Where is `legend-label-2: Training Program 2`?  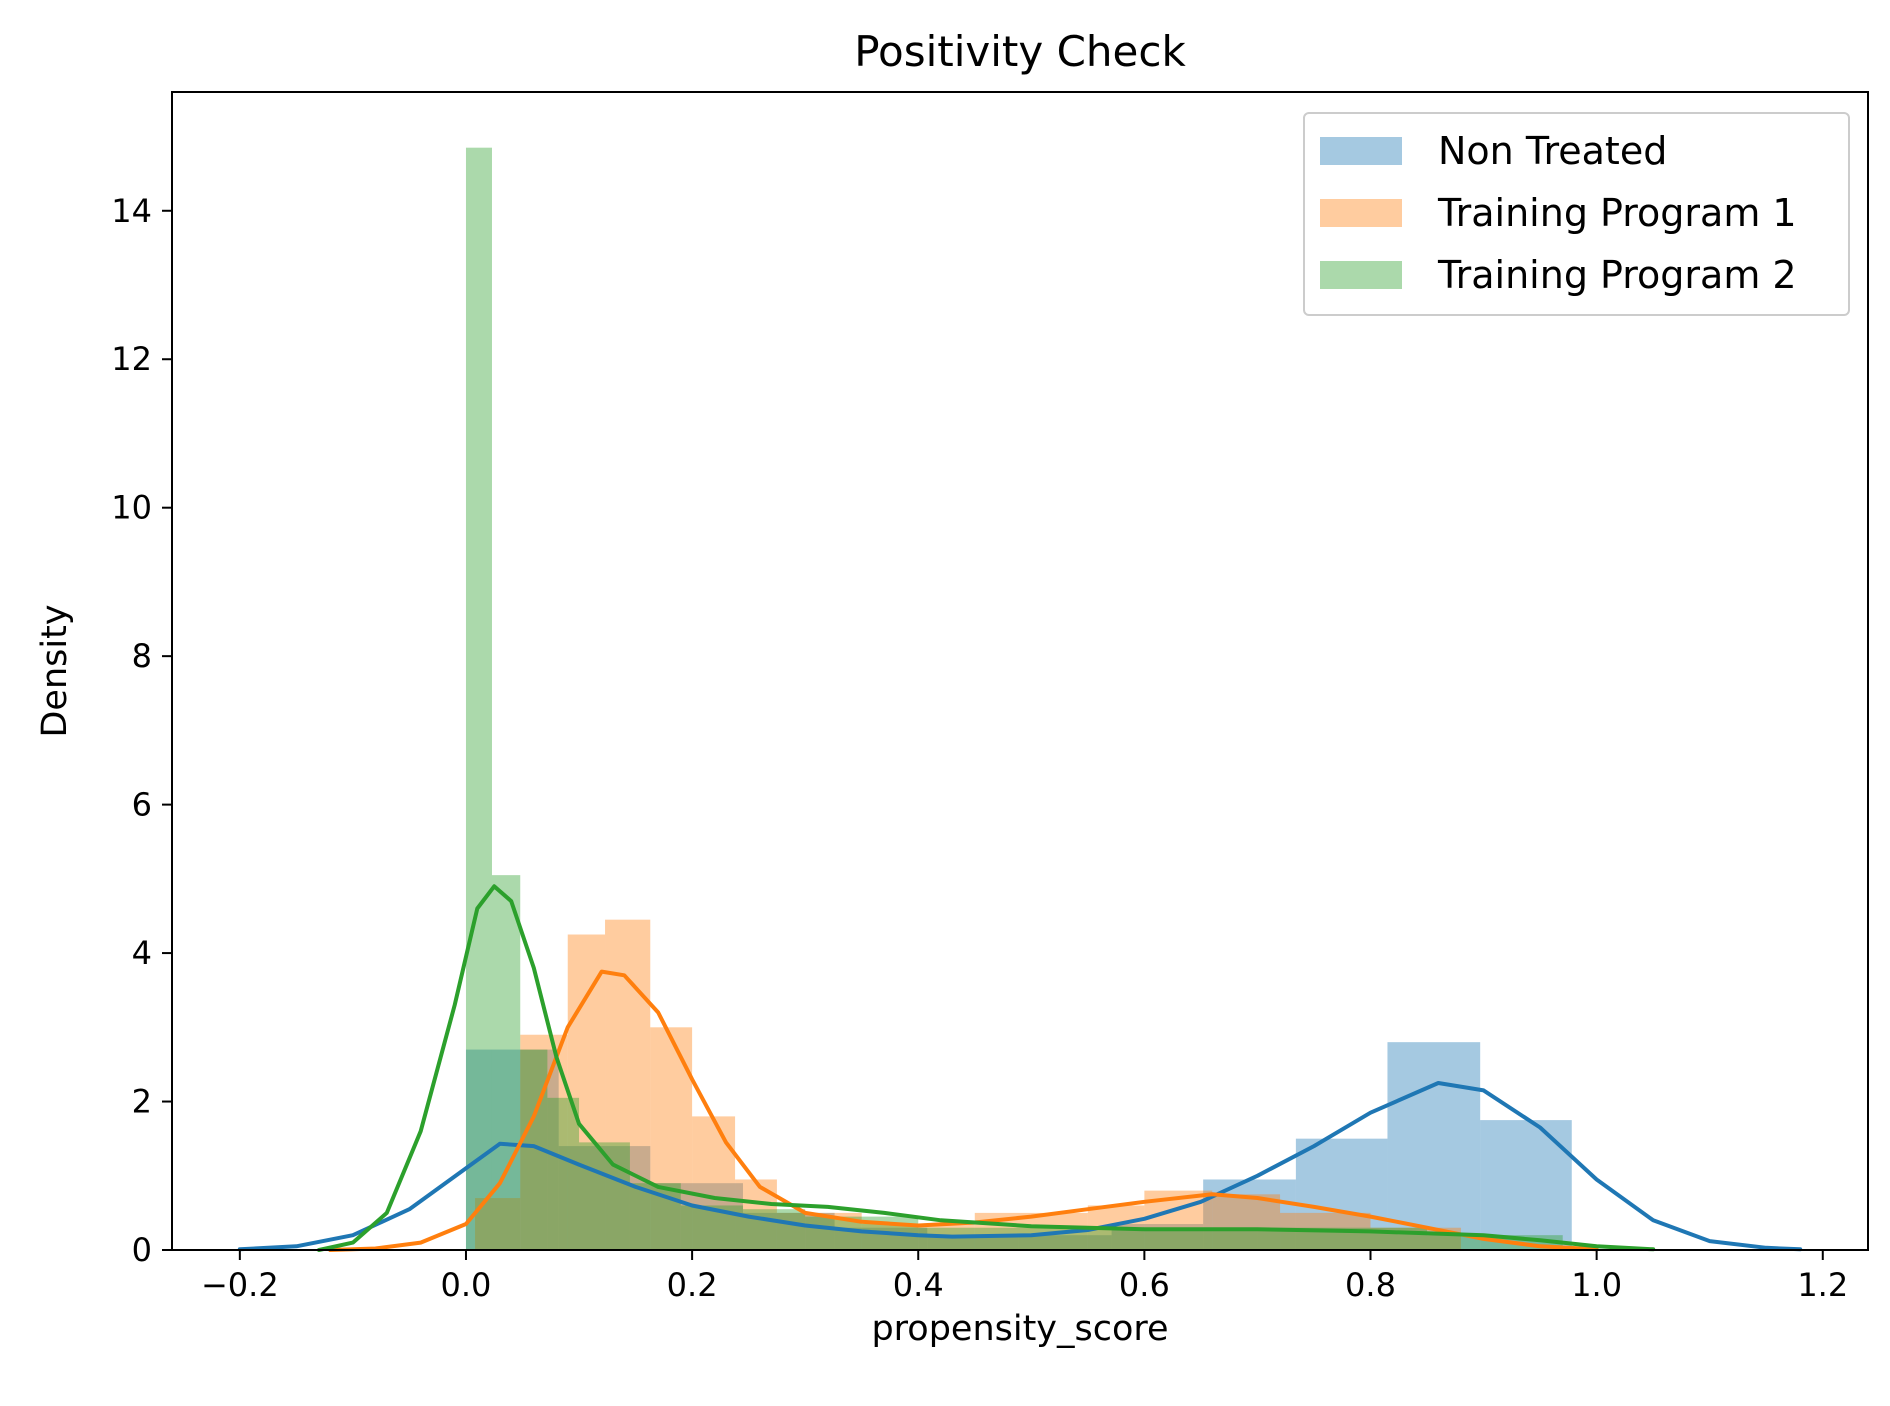
legend-label-2: Training Program 2 is located at coordinates (1617, 275).